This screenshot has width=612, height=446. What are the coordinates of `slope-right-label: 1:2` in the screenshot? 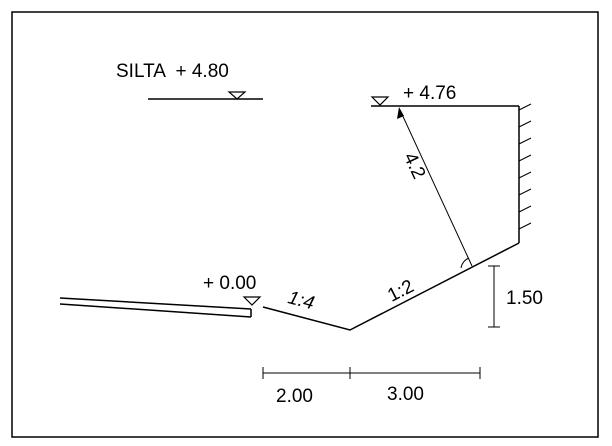 It's located at (400, 291).